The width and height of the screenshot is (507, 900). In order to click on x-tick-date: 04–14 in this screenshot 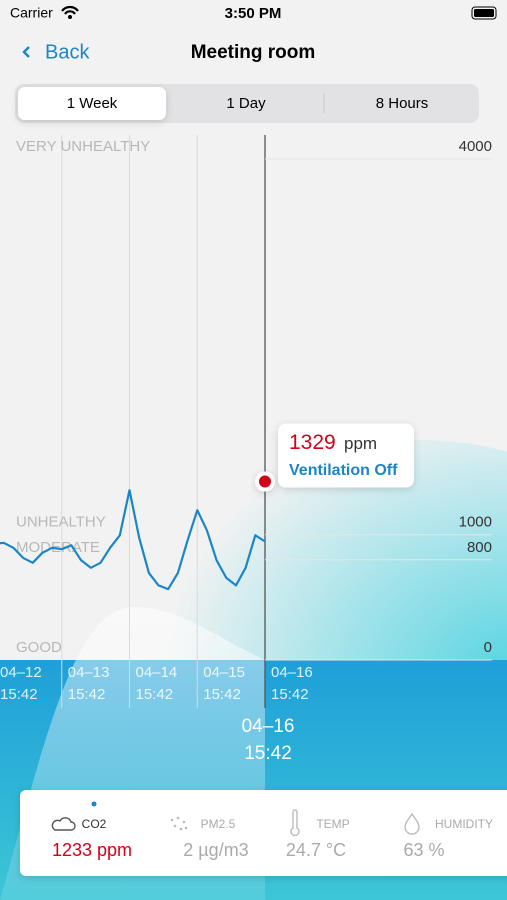, I will do `click(157, 672)`.